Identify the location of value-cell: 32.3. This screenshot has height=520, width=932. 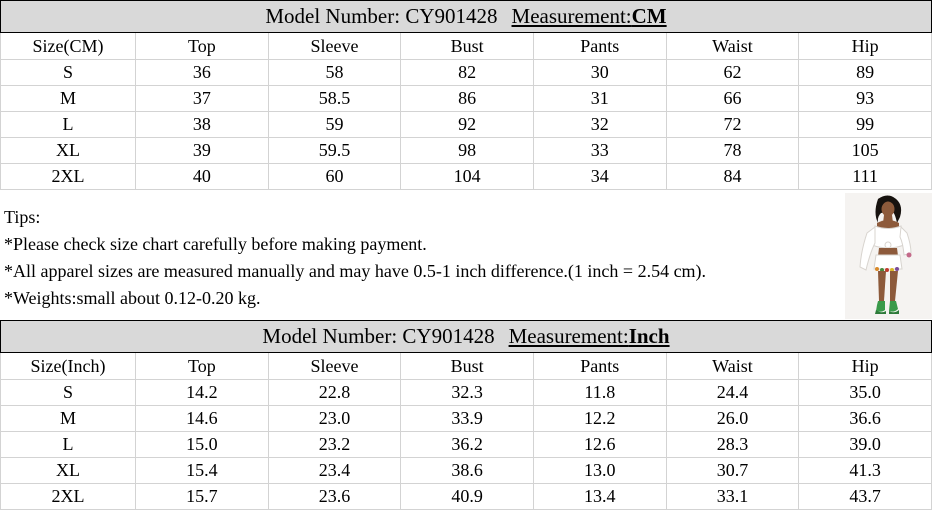
(467, 392).